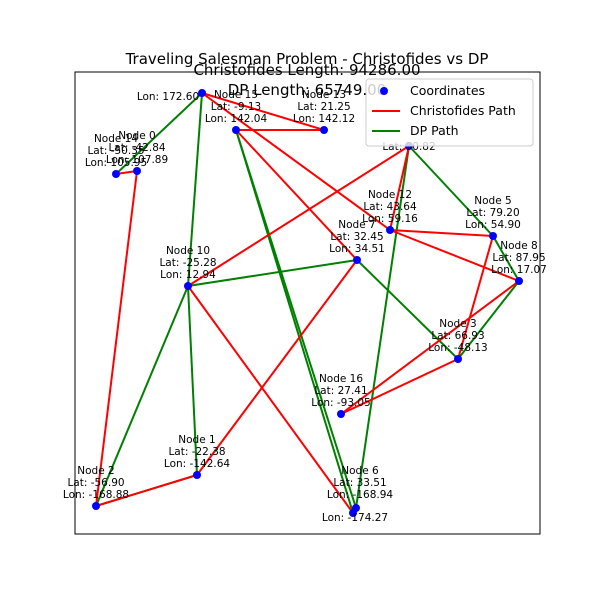  What do you see at coordinates (324, 107) in the screenshot?
I see `node-label: Node 13 Lat: 21.25 Lon: 142.12` at bounding box center [324, 107].